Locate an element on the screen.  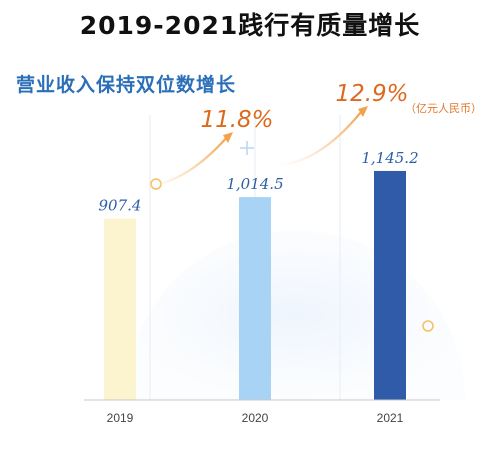
bar-2020 is located at coordinates (255, 298).